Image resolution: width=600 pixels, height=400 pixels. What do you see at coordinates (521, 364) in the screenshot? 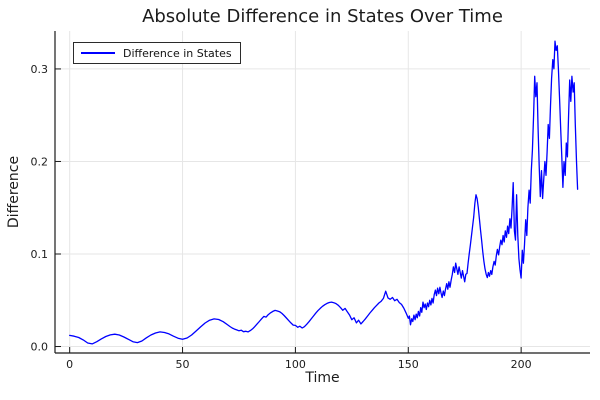
I see `x-tick-label: 200` at bounding box center [521, 364].